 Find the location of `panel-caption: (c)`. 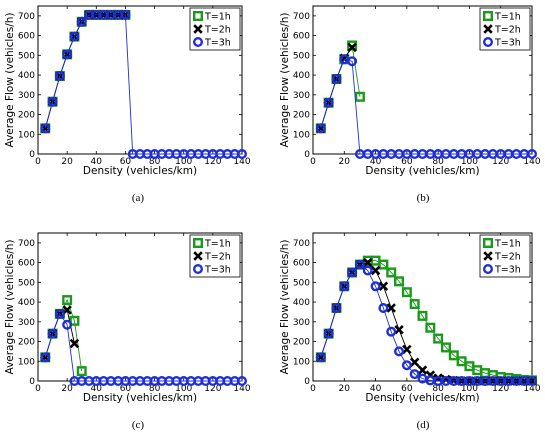

panel-caption: (c) is located at coordinates (138, 425).